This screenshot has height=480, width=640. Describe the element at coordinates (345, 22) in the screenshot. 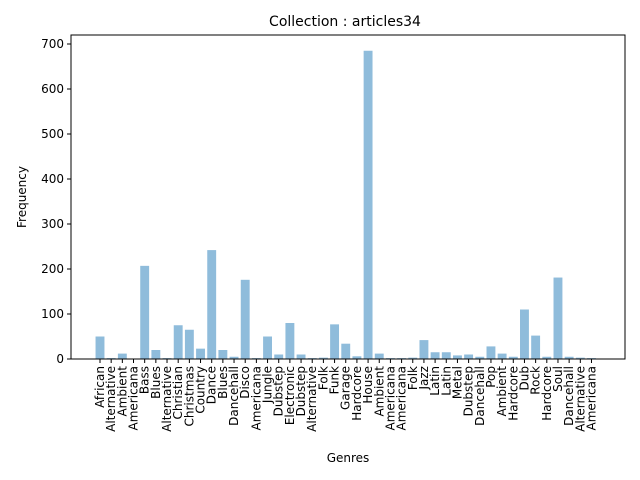

I see `chart-title: Collection : articles34` at that location.